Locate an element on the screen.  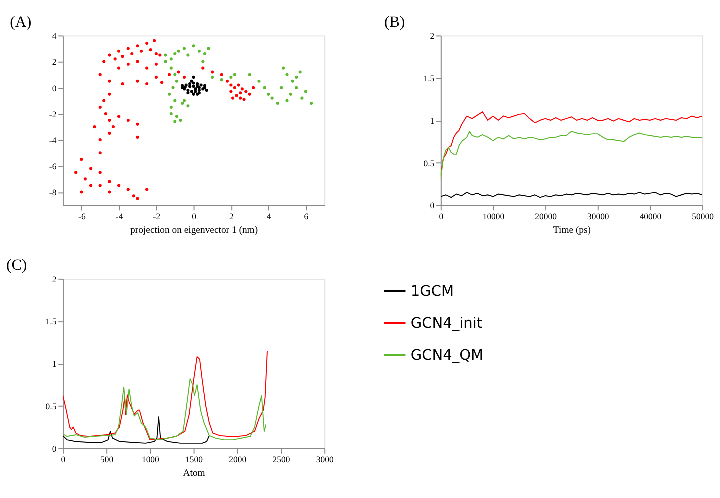
x-tick-label: 1500 is located at coordinates (195, 459).